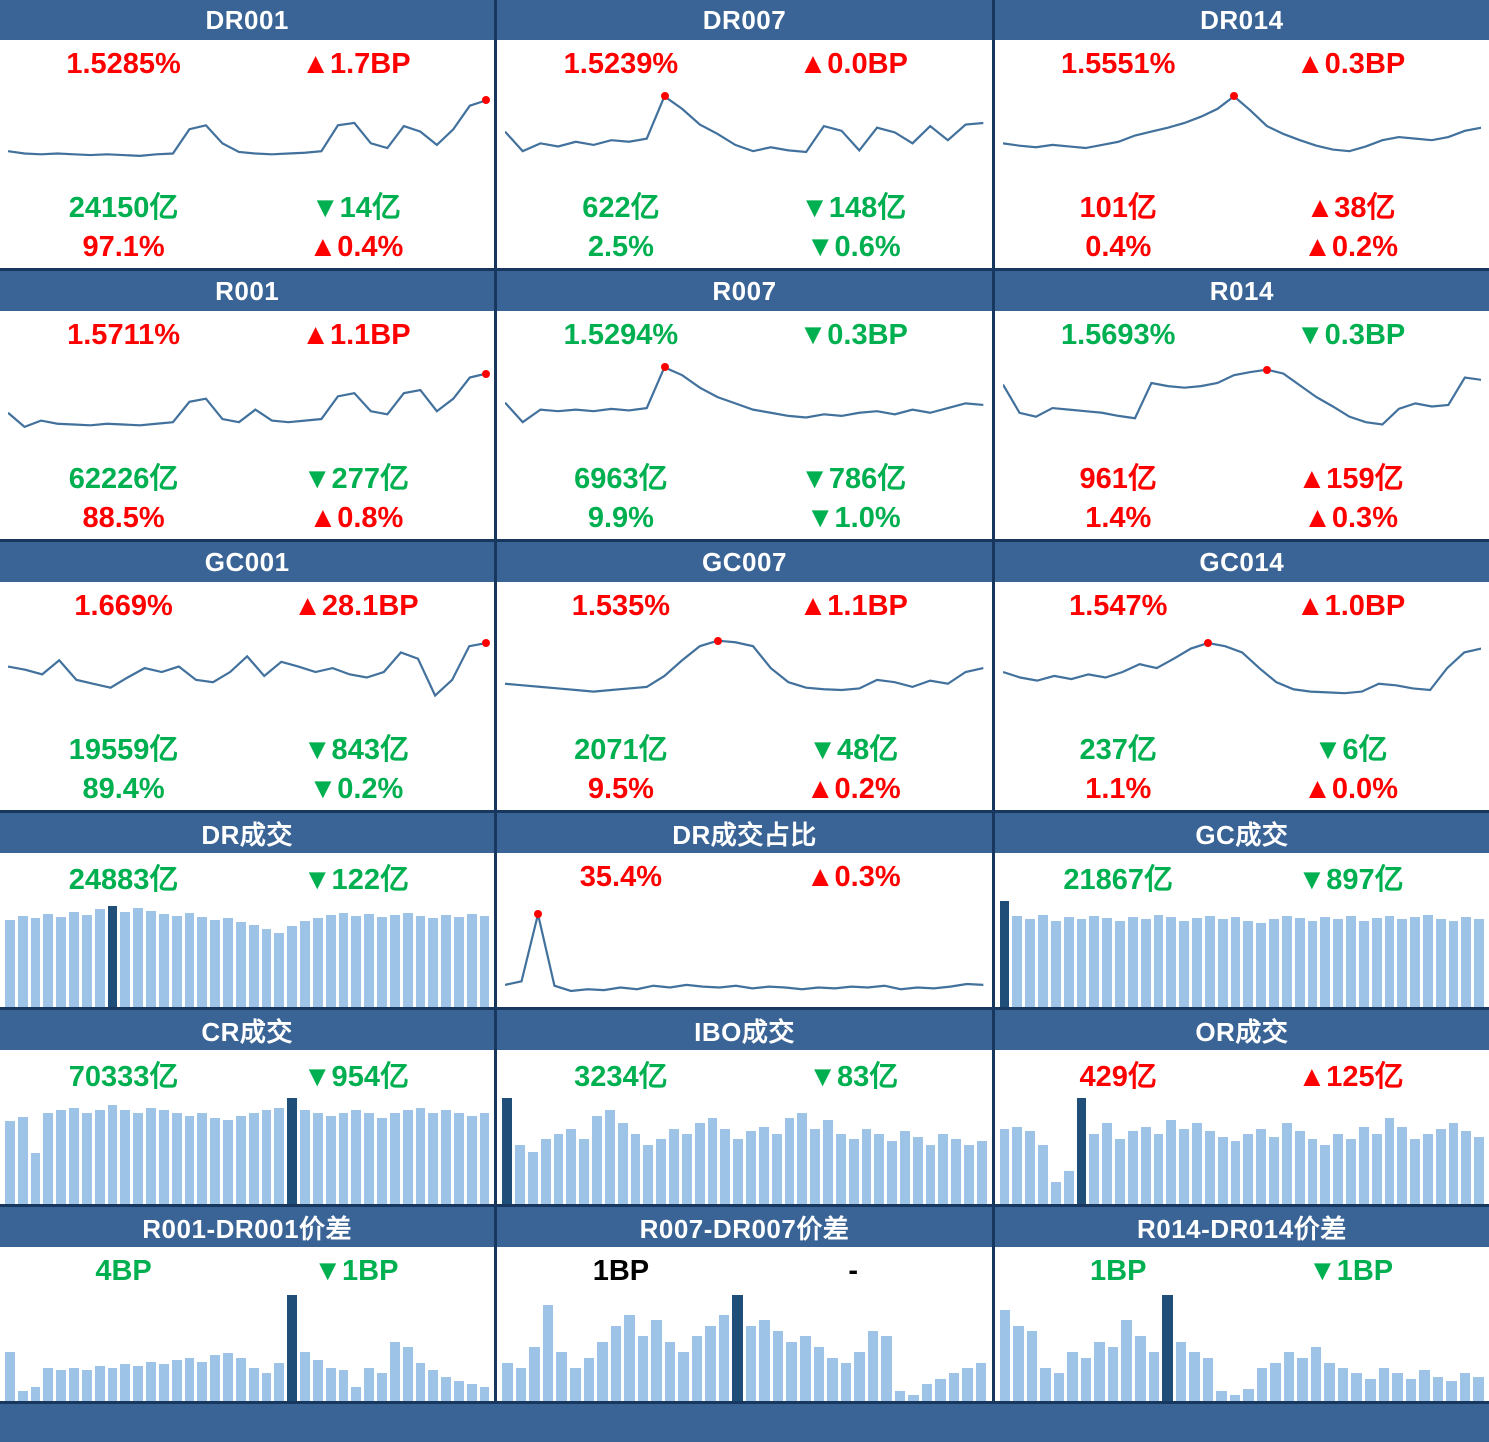  Describe the element at coordinates (1242, 247) in the screenshot. I see `dr014-share-row: 0.4% ▲0.2%` at that location.